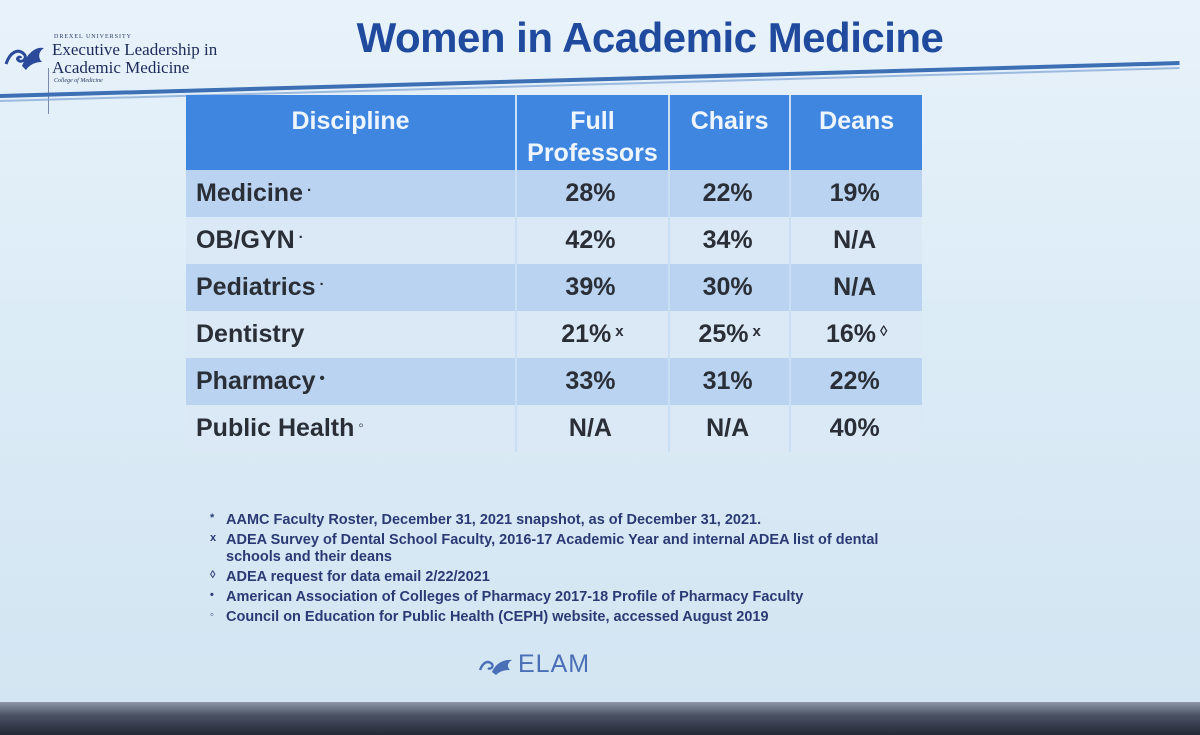  I want to click on logo-university-text: DREXEL UNIVERSITY, so click(93, 37).